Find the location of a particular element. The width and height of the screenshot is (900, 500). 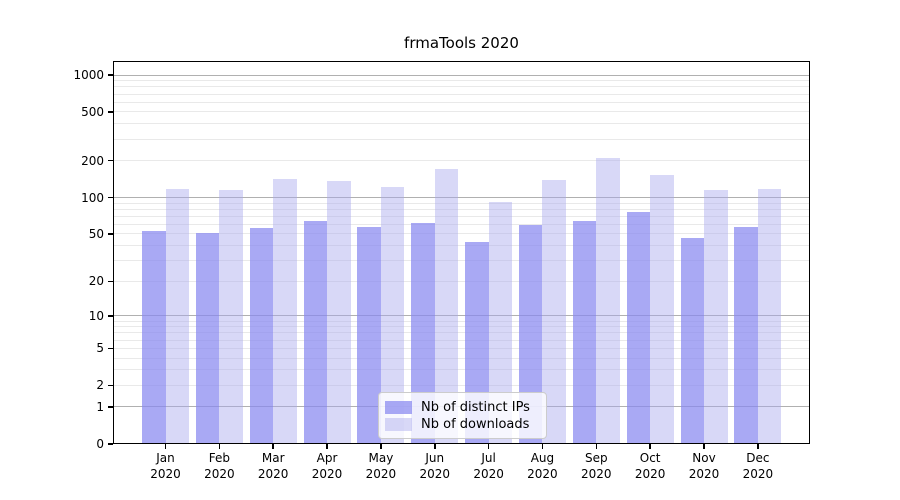

x-label-month: Nov is located at coordinates (704, 458).